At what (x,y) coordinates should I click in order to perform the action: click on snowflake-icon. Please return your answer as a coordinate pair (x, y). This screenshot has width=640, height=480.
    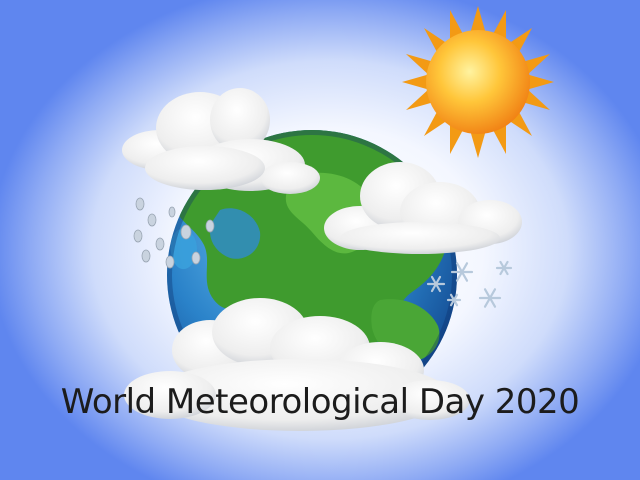
    Looking at the image, I should click on (469, 284).